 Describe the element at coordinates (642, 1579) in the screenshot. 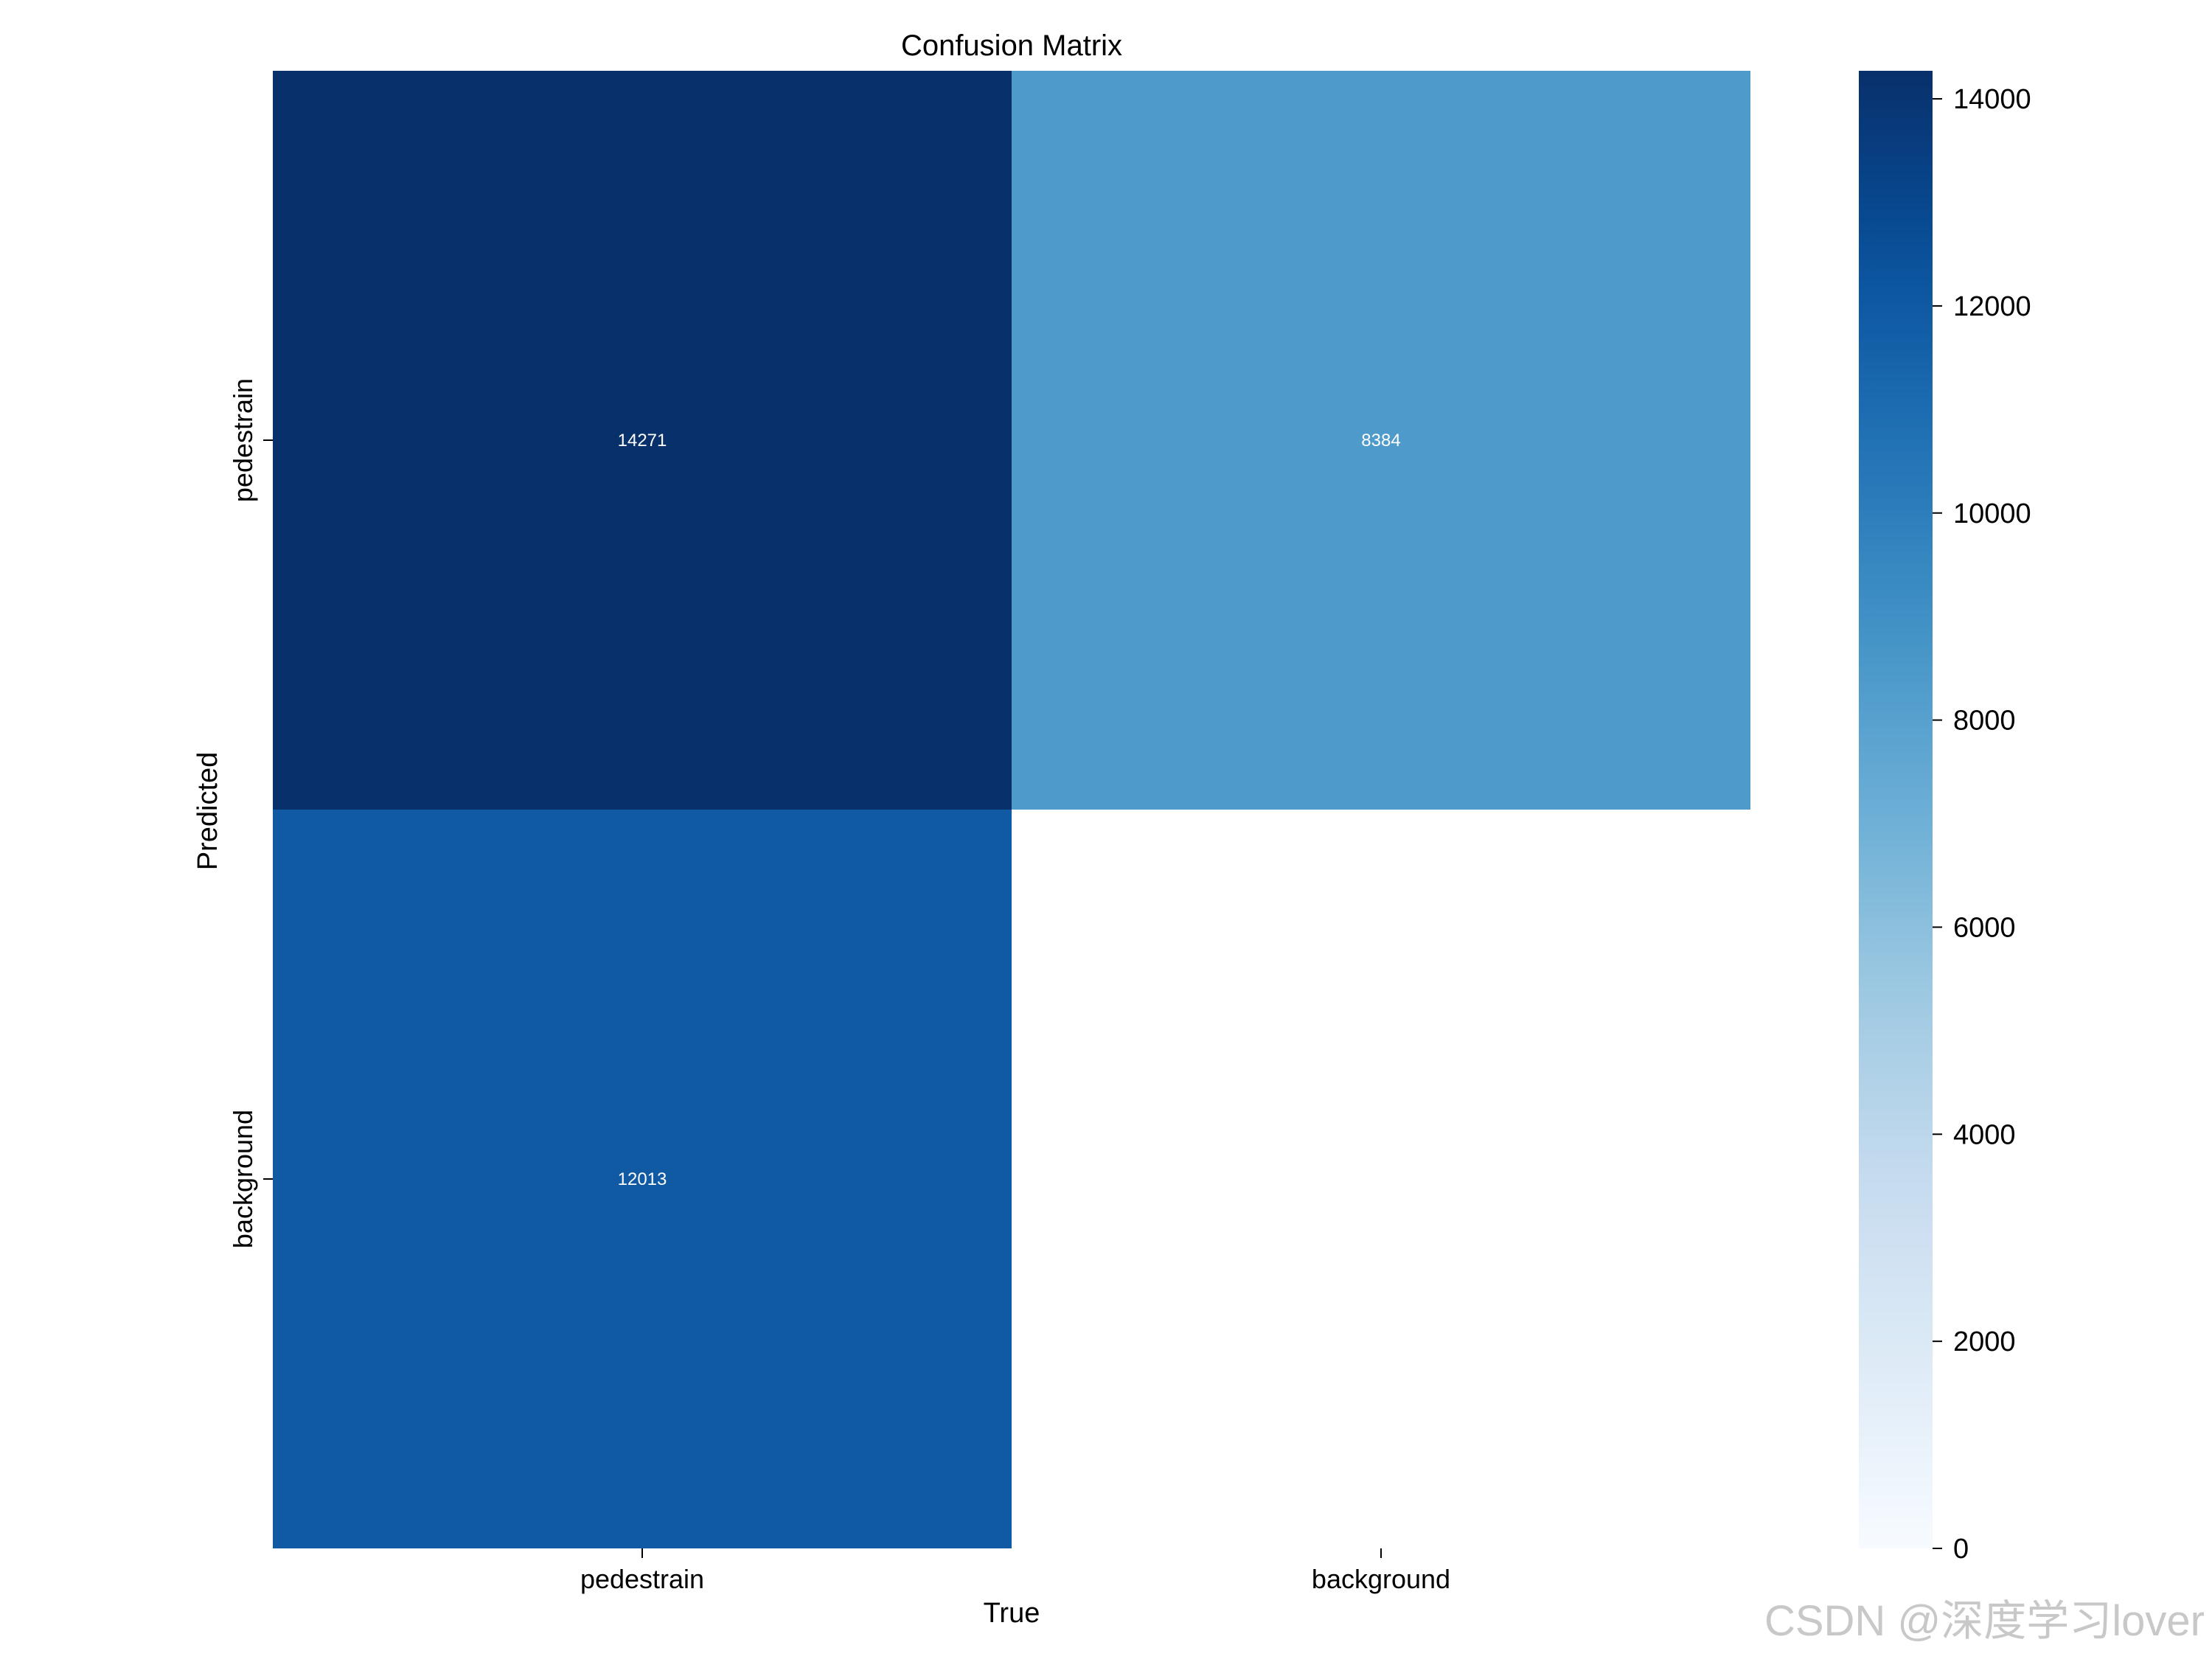

I see `x-tick-label-0: pedestrain` at that location.